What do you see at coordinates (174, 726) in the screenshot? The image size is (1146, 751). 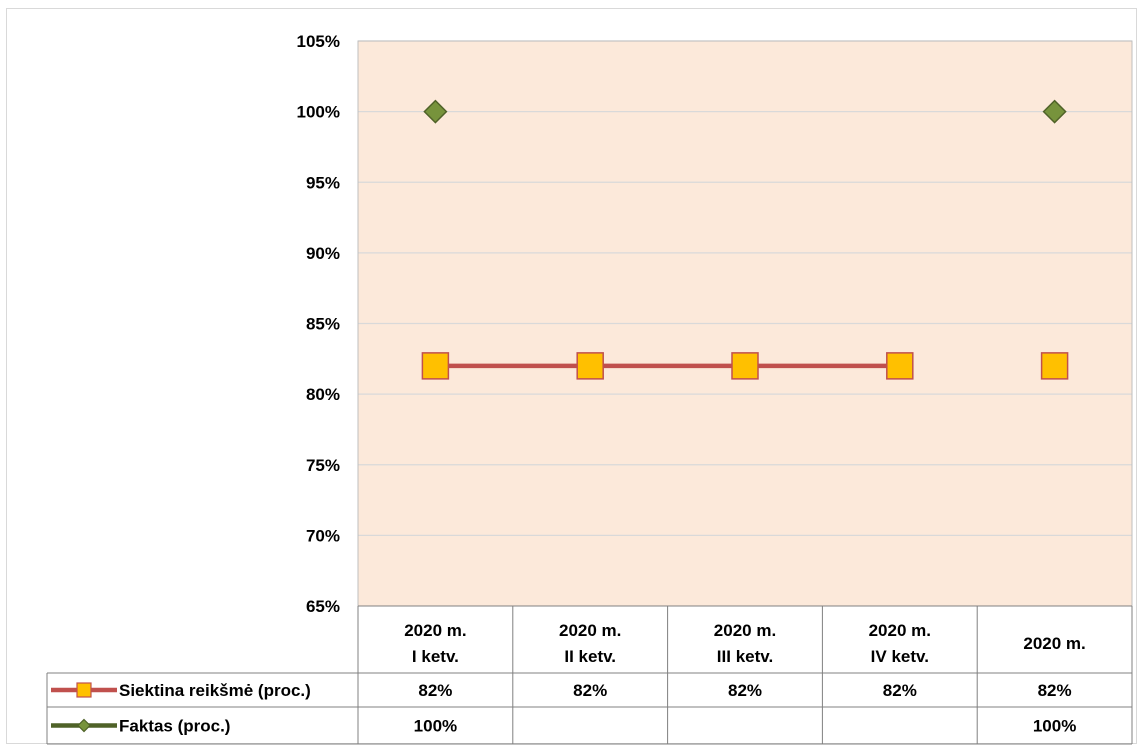 I see `legend-entry: Faktas (proc.)` at bounding box center [174, 726].